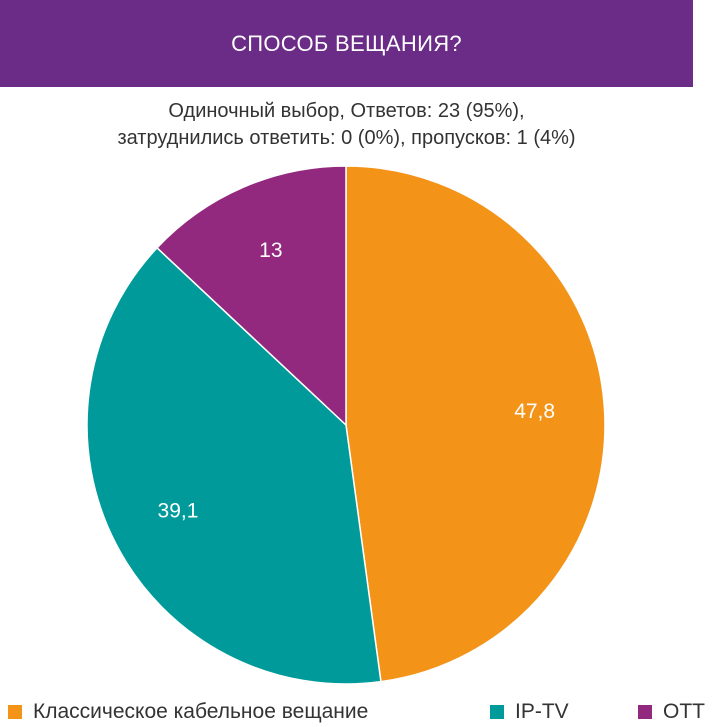 Image resolution: width=720 pixels, height=727 pixels. What do you see at coordinates (542, 711) in the screenshot?
I see `legend-label-ip-tv: IP-TV` at bounding box center [542, 711].